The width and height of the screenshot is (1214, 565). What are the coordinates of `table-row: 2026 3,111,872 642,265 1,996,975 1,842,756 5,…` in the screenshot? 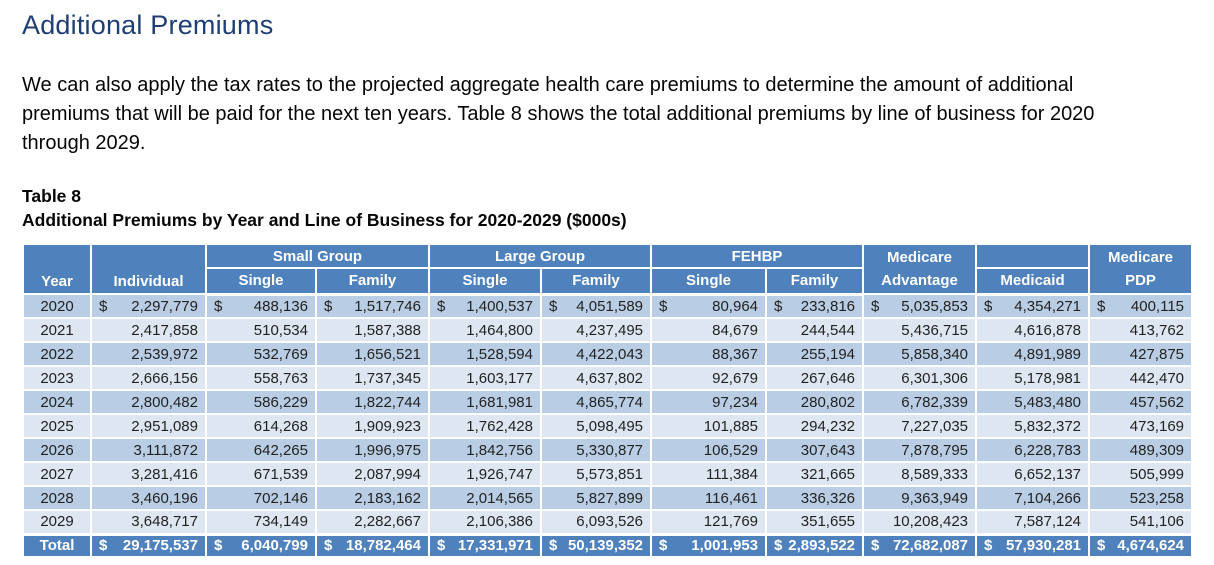 It's located at (608, 450).